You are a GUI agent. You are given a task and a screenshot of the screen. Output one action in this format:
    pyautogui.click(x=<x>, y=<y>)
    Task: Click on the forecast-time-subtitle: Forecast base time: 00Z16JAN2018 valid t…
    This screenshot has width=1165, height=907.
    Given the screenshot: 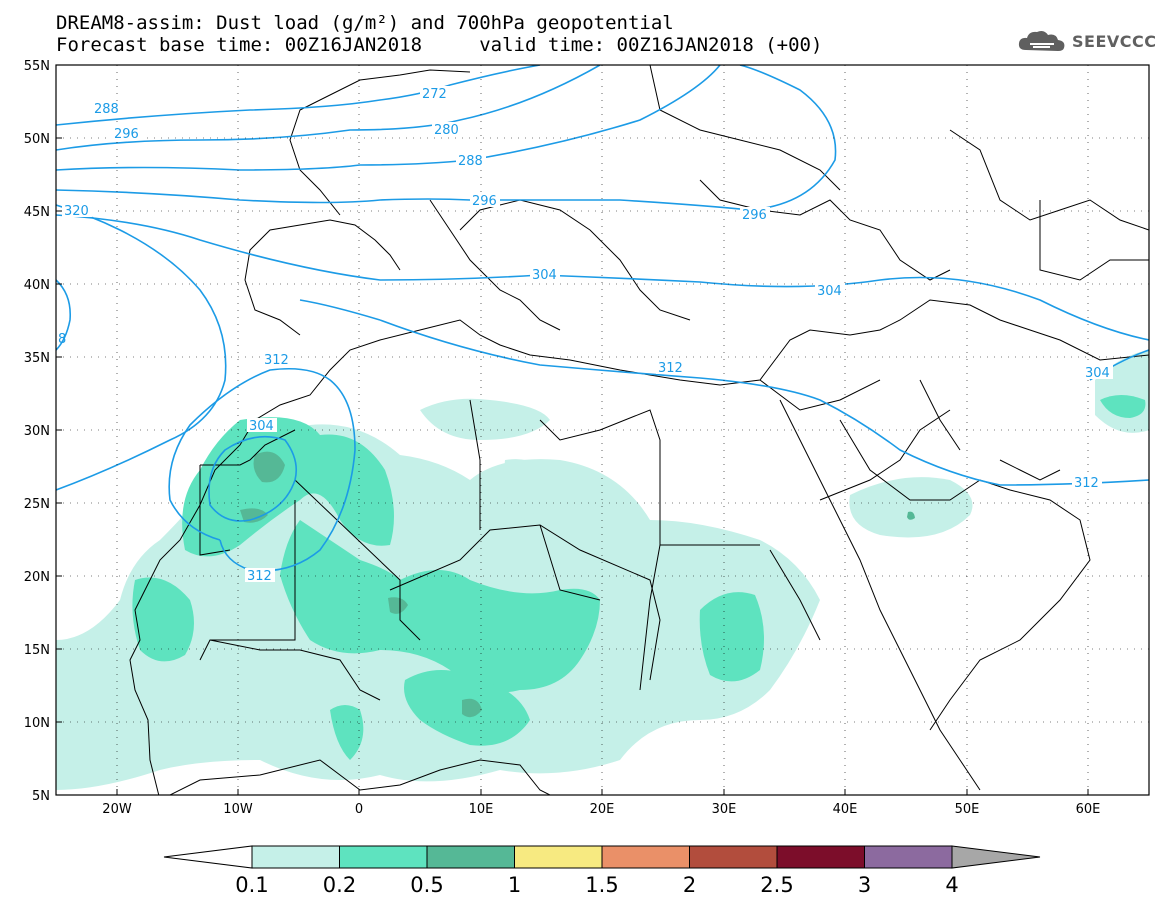 What is the action you would take?
    pyautogui.click(x=439, y=45)
    